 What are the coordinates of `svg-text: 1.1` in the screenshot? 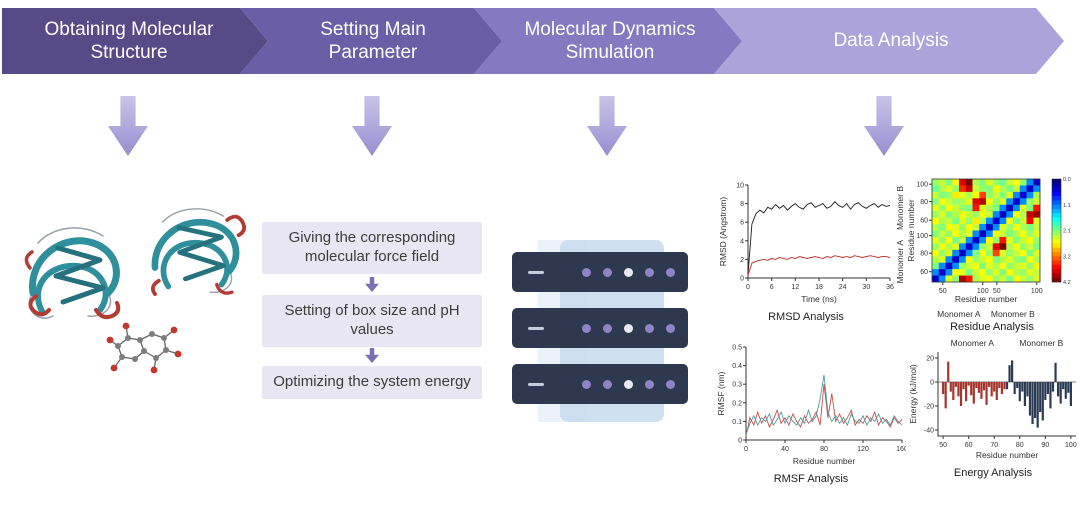 It's located at (1067, 206).